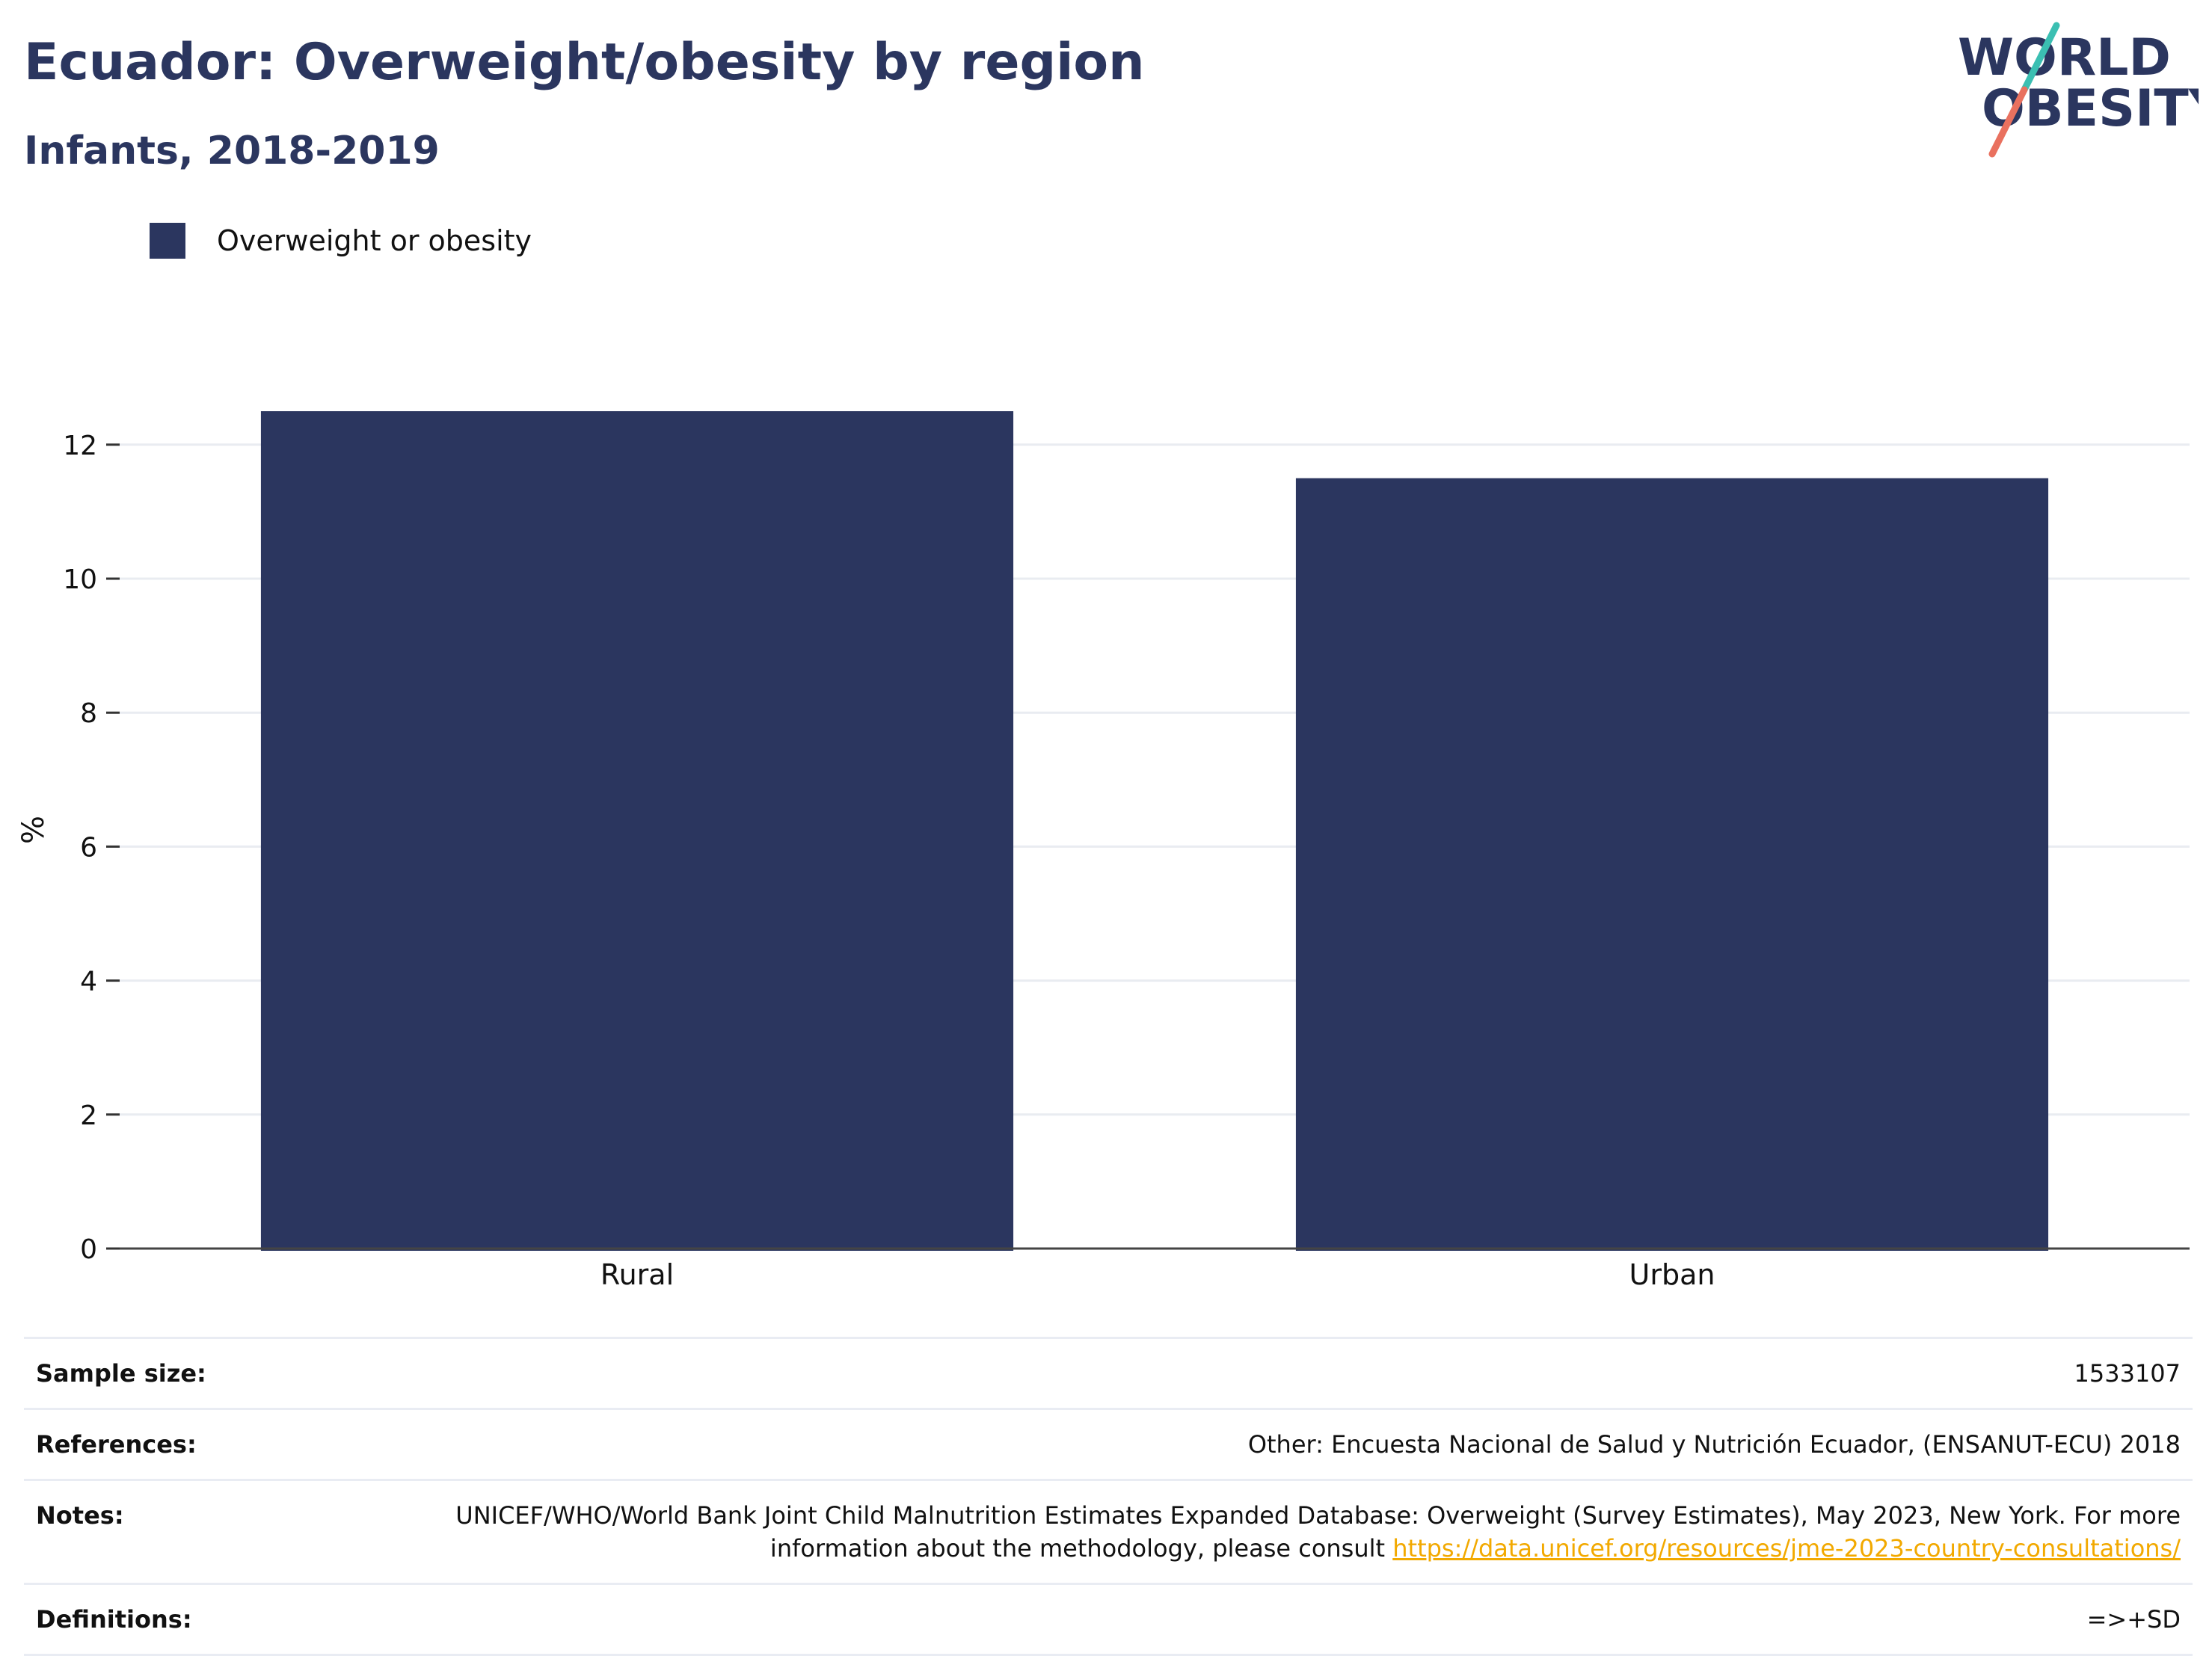 This screenshot has width=2212, height=1656. Describe the element at coordinates (88, 982) in the screenshot. I see `y-tick-label: 4` at that location.